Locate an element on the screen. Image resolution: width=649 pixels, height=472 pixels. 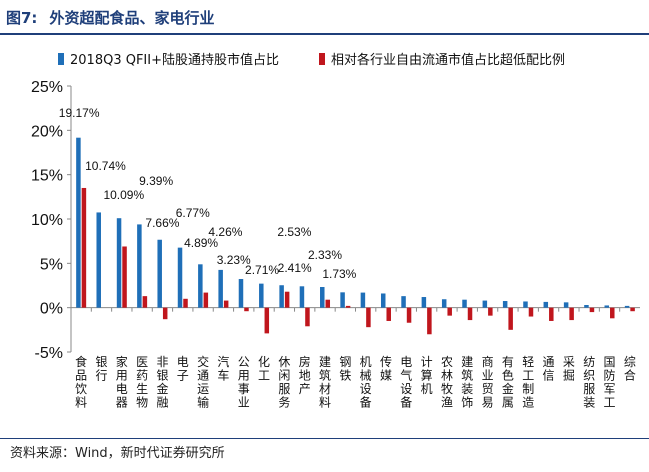
x-category-label: 建筑装饰 is located at coordinates (467, 382).